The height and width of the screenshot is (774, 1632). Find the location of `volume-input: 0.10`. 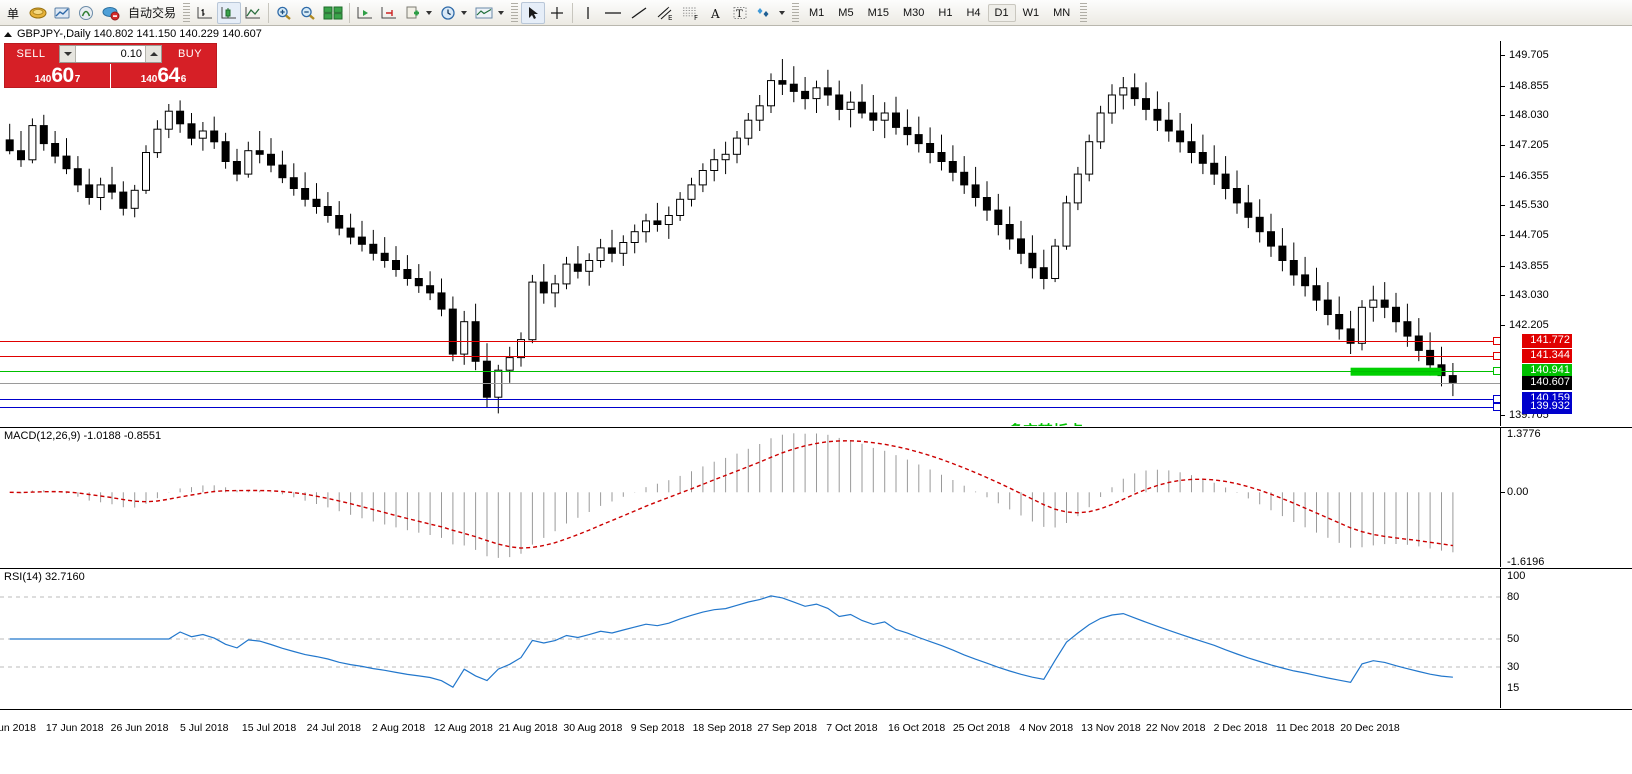

volume-input: 0.10 is located at coordinates (110, 54).